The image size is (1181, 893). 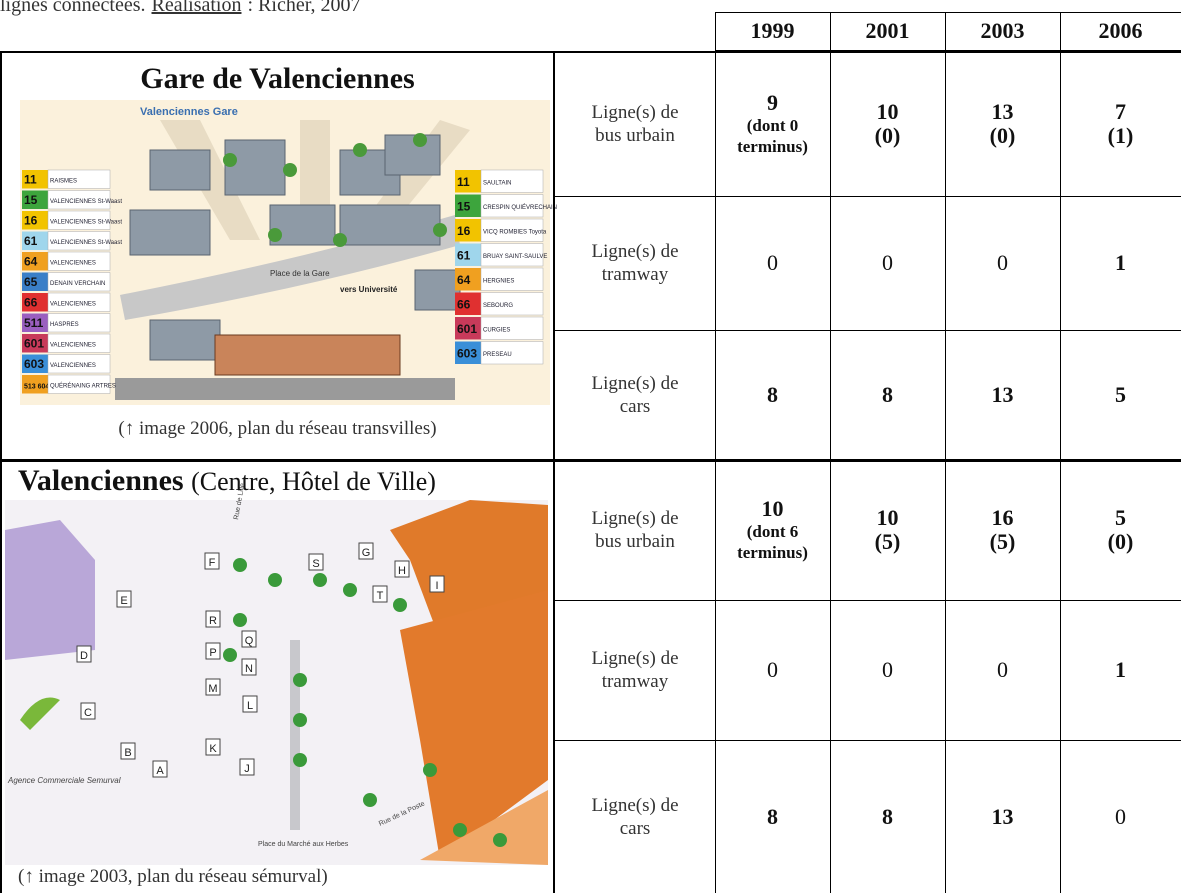 What do you see at coordinates (303, 844) in the screenshot?
I see `map-label: Place du Marché aux Herbes` at bounding box center [303, 844].